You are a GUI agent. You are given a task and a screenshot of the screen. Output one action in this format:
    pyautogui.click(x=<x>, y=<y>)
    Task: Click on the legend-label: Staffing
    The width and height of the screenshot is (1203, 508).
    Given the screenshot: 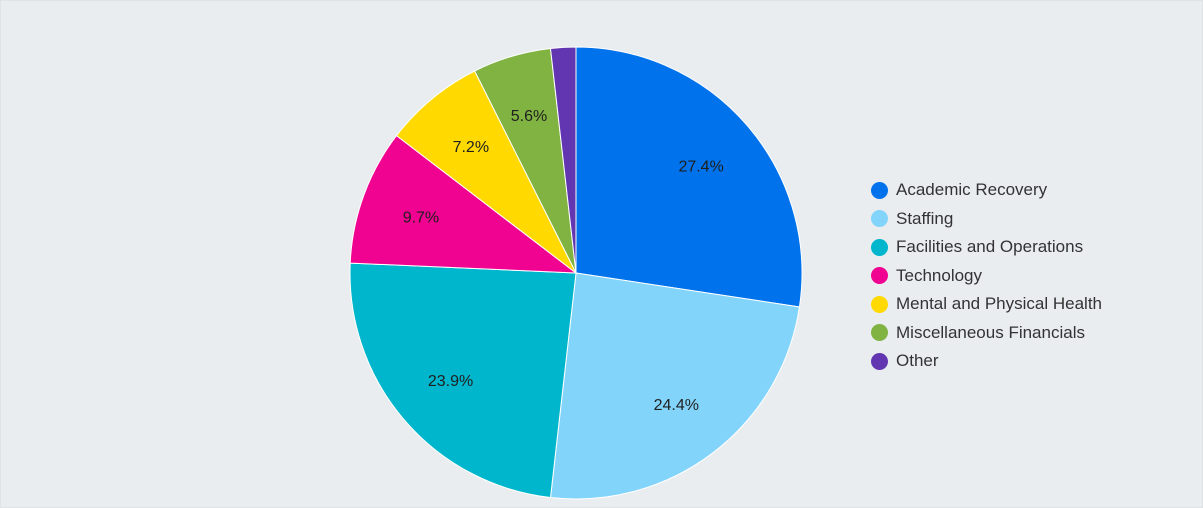 What is the action you would take?
    pyautogui.click(x=925, y=218)
    